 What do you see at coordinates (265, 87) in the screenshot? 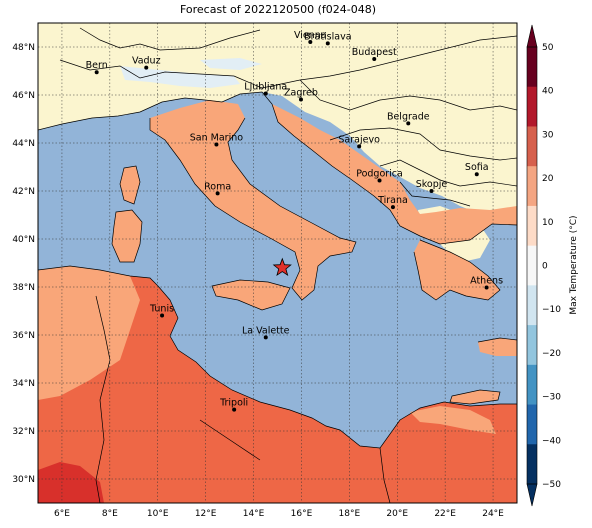
I see `city-label: Ljubljana` at bounding box center [265, 87].